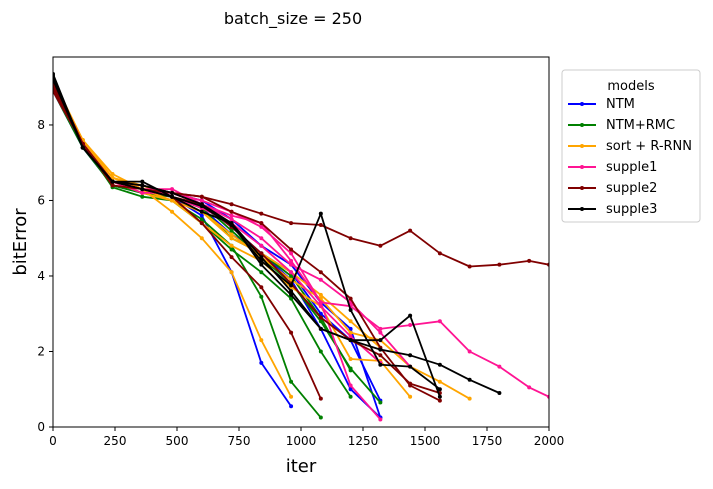 The height and width of the screenshot is (489, 713). I want to click on legend-label: supple2, so click(631, 188).